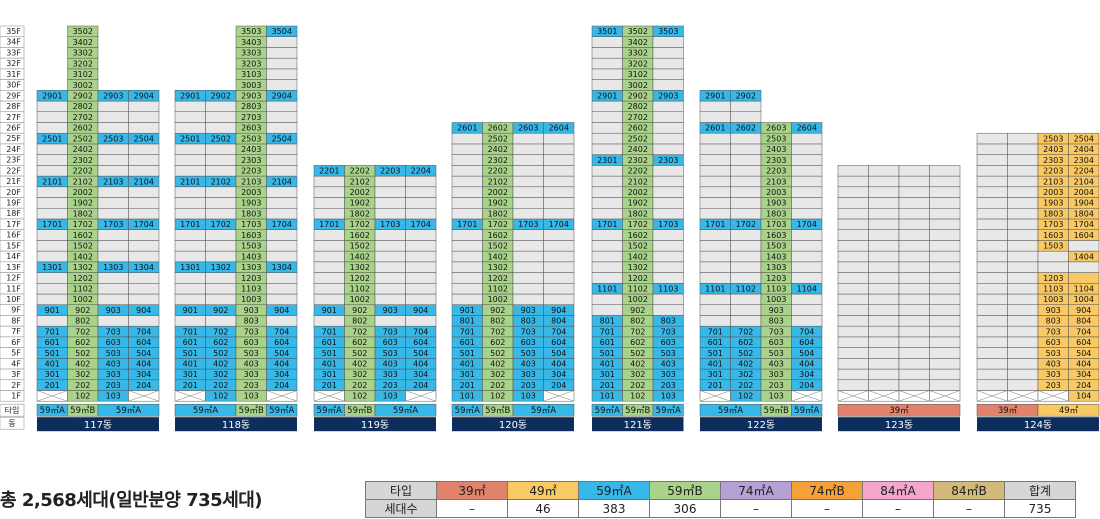 This screenshot has width=1100, height=519. Describe the element at coordinates (360, 256) in the screenshot. I see `unit-number: 1402` at that location.